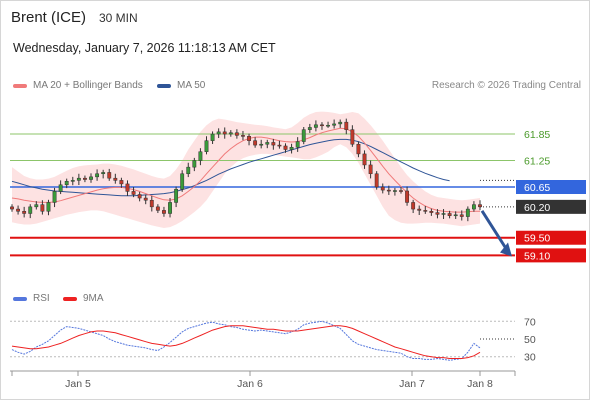 This screenshot has height=400, width=590. What do you see at coordinates (530, 358) in the screenshot?
I see `rsi-tick-30: 30` at bounding box center [530, 358].